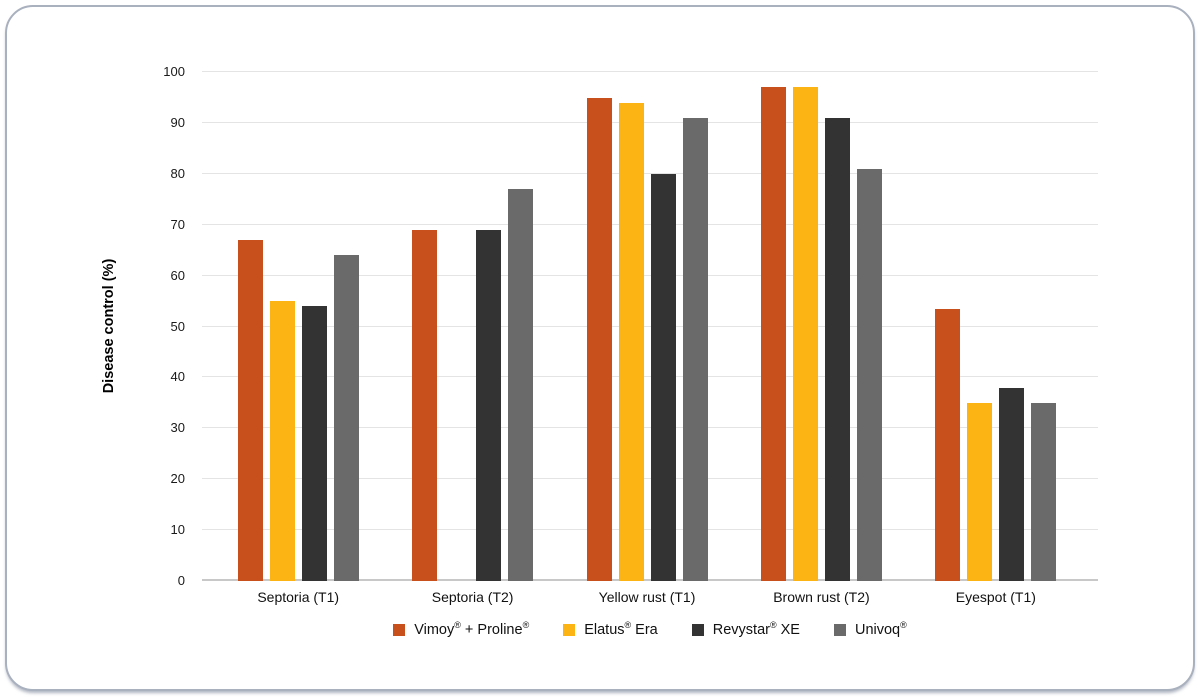 Image resolution: width=1200 pixels, height=700 pixels. I want to click on bar-elatus-era-brown-rust-t2, so click(805, 334).